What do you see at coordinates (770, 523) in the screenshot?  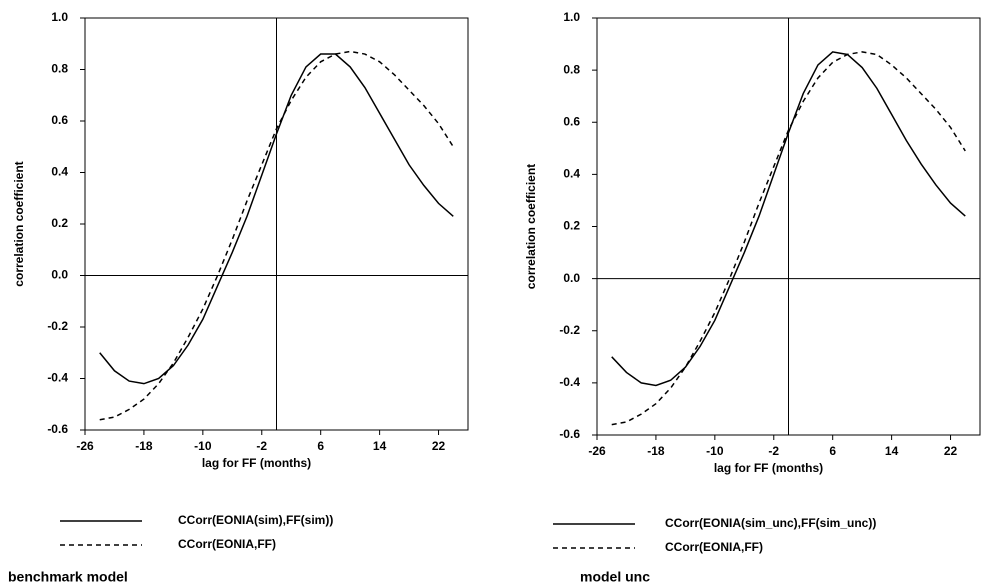 I see `legend-label: CCorr(EONIA(sim_unc),FF(sim_unc))` at bounding box center [770, 523].